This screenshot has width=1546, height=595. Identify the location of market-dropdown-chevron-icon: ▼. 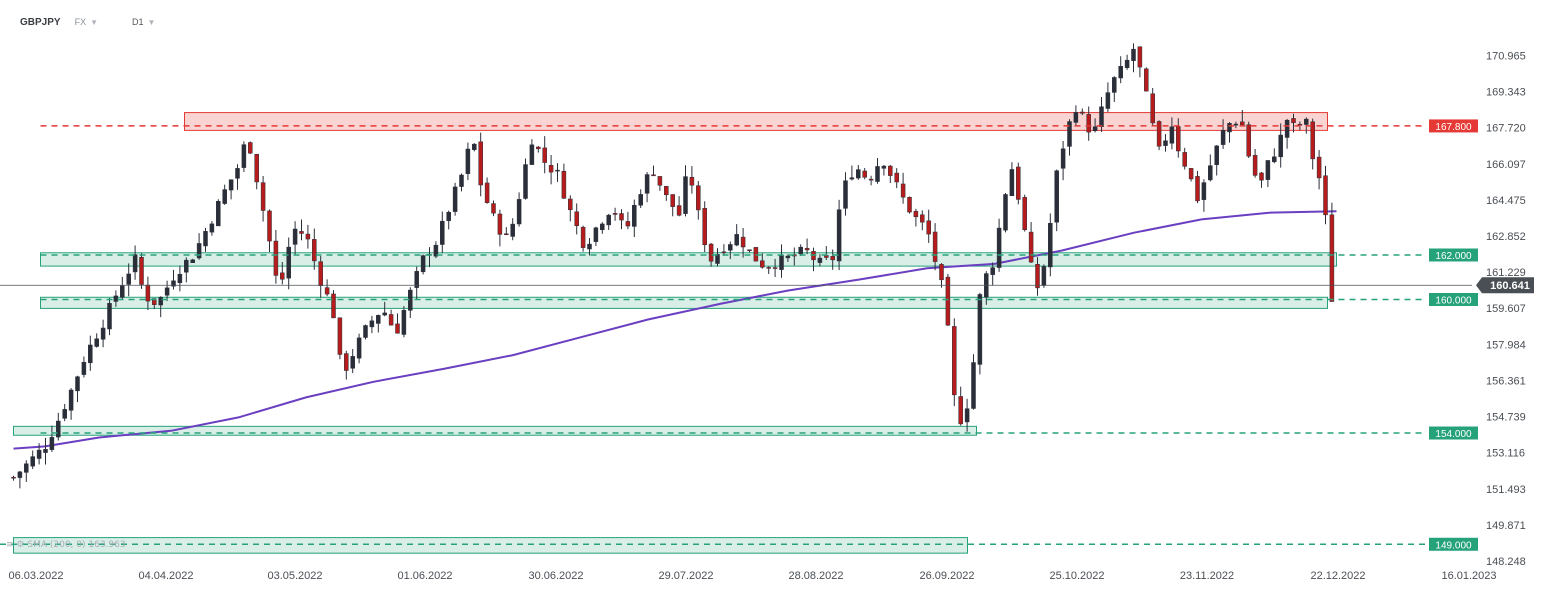
(94, 22).